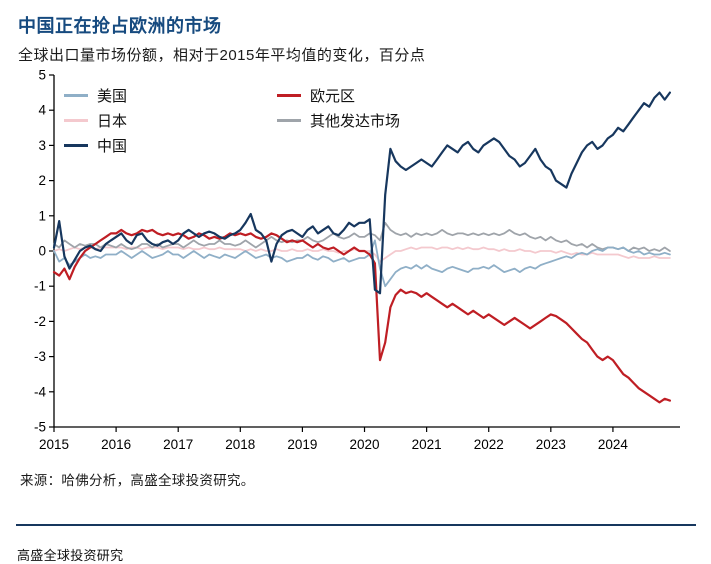 This screenshot has height=564, width=711. Describe the element at coordinates (356, 525) in the screenshot. I see `footer-divider` at that location.